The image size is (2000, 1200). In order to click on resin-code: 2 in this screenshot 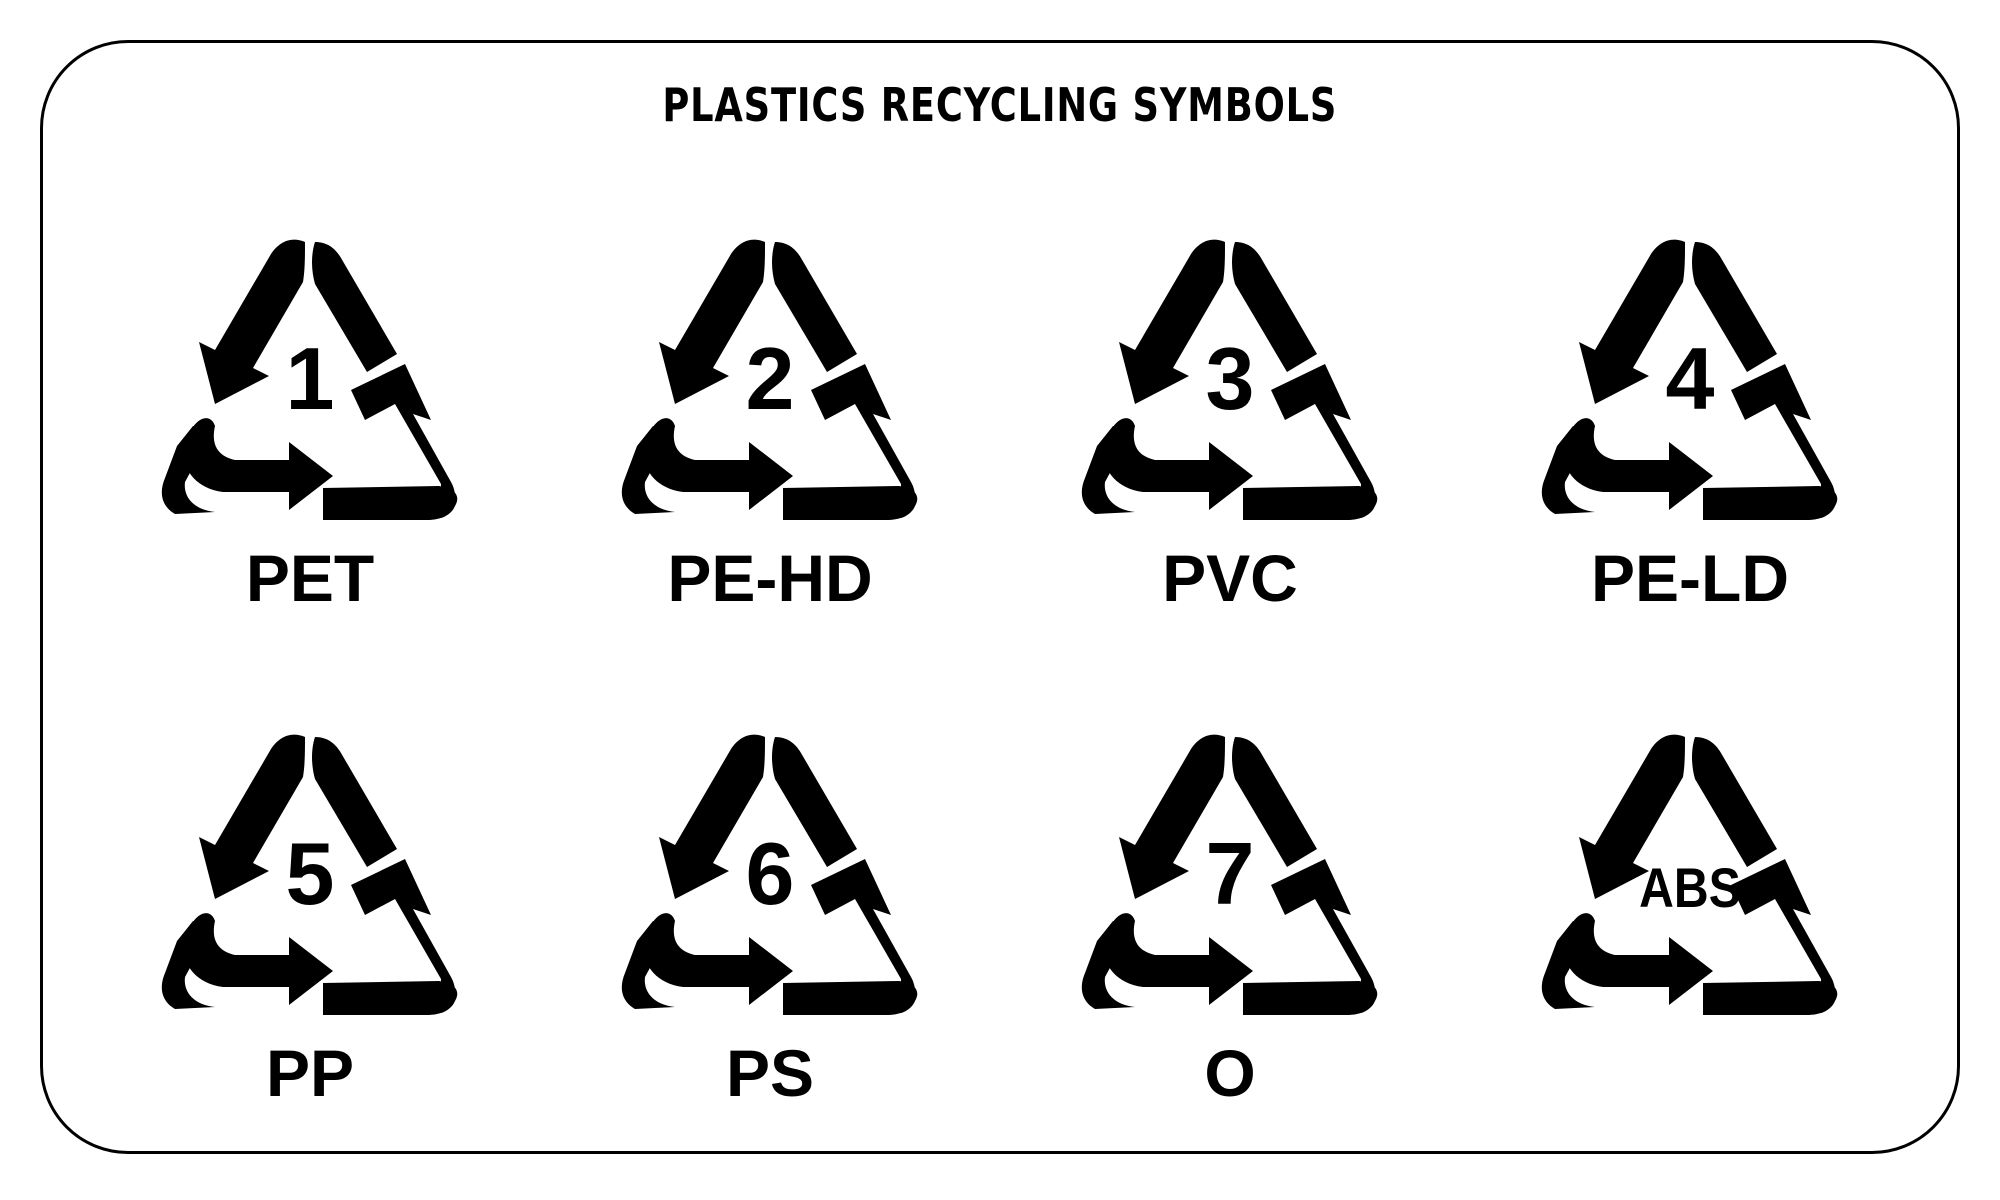, I will do `click(770, 378)`.